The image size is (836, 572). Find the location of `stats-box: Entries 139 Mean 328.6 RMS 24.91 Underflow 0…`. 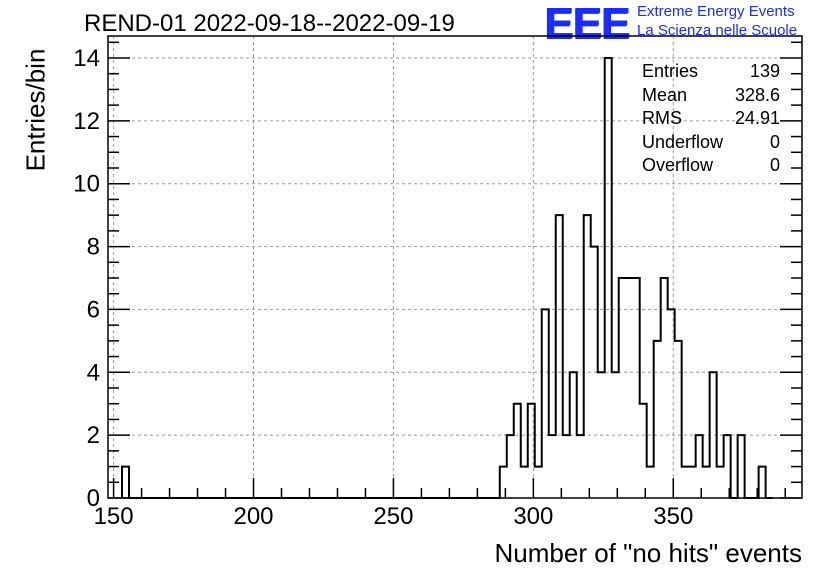

stats-box: Entries 139 Mean 328.6 RMS 24.91 Underflow 0… is located at coordinates (711, 119).